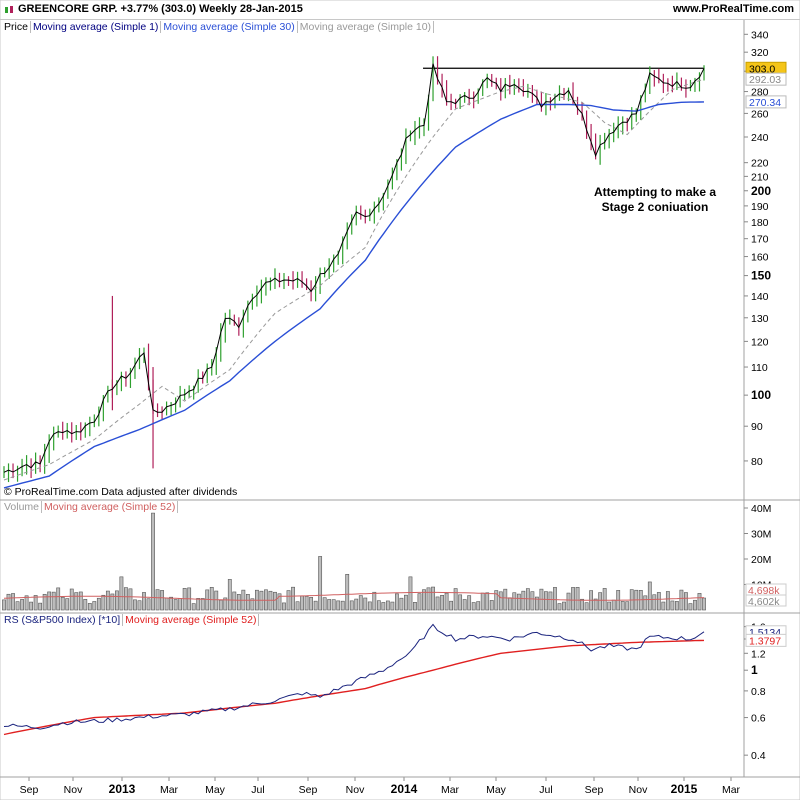  What do you see at coordinates (760, 177) in the screenshot?
I see `price-tick-label: 210` at bounding box center [760, 177].